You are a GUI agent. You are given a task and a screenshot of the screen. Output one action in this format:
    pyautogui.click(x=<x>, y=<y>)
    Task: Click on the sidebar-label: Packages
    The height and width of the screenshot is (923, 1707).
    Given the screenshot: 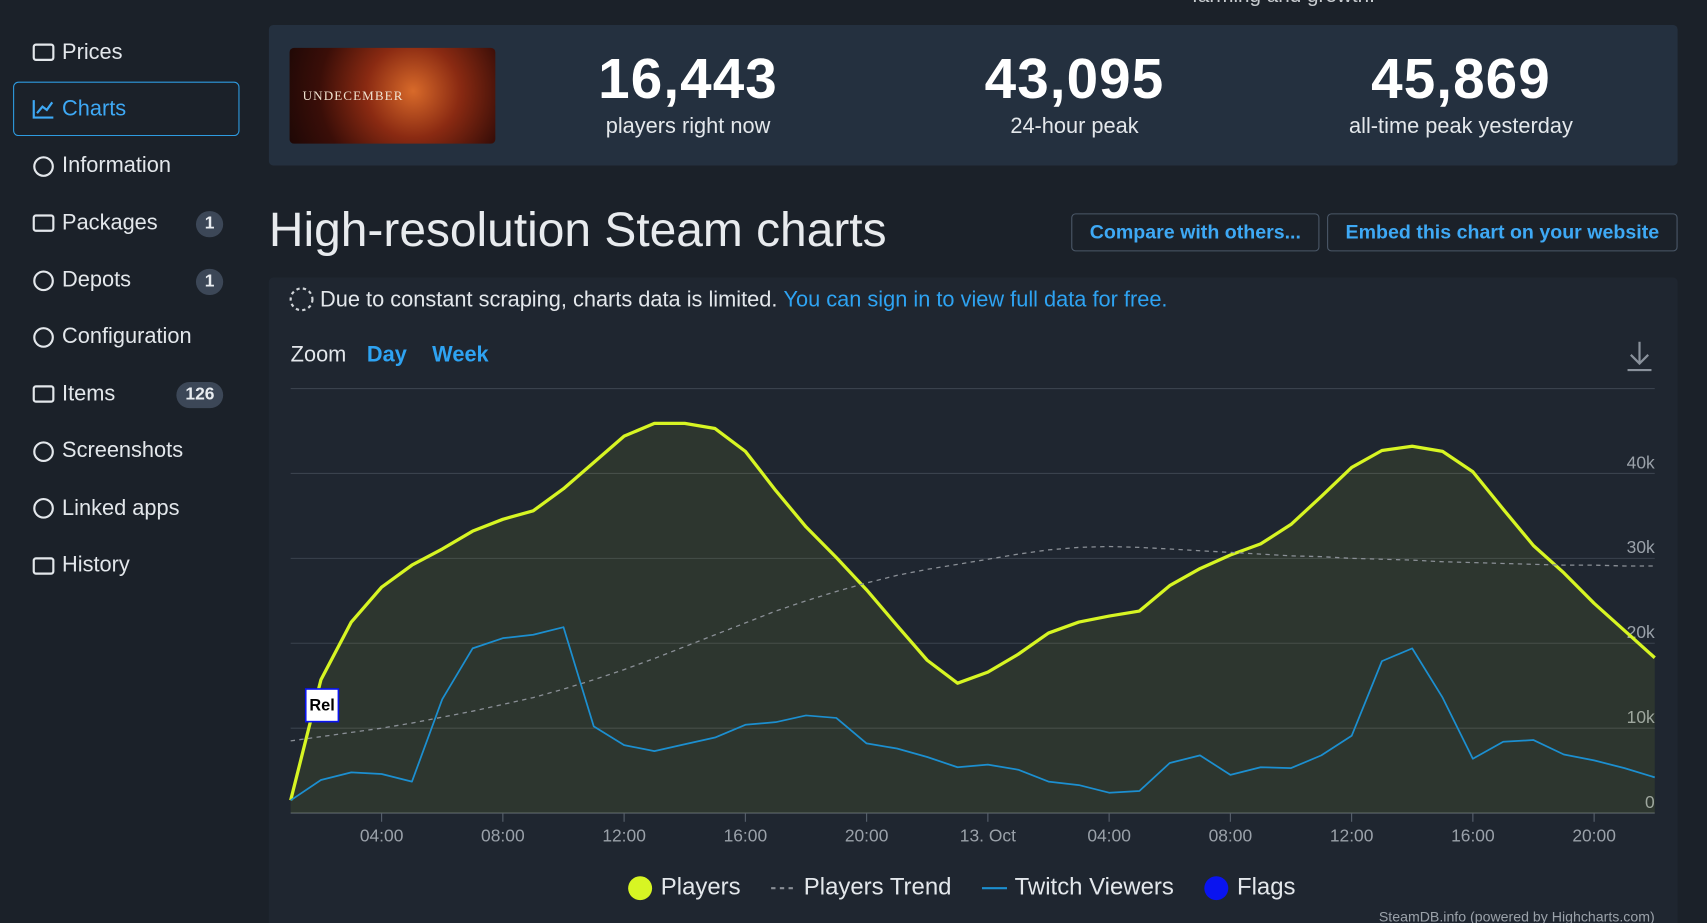 What is the action you would take?
    pyautogui.click(x=110, y=222)
    